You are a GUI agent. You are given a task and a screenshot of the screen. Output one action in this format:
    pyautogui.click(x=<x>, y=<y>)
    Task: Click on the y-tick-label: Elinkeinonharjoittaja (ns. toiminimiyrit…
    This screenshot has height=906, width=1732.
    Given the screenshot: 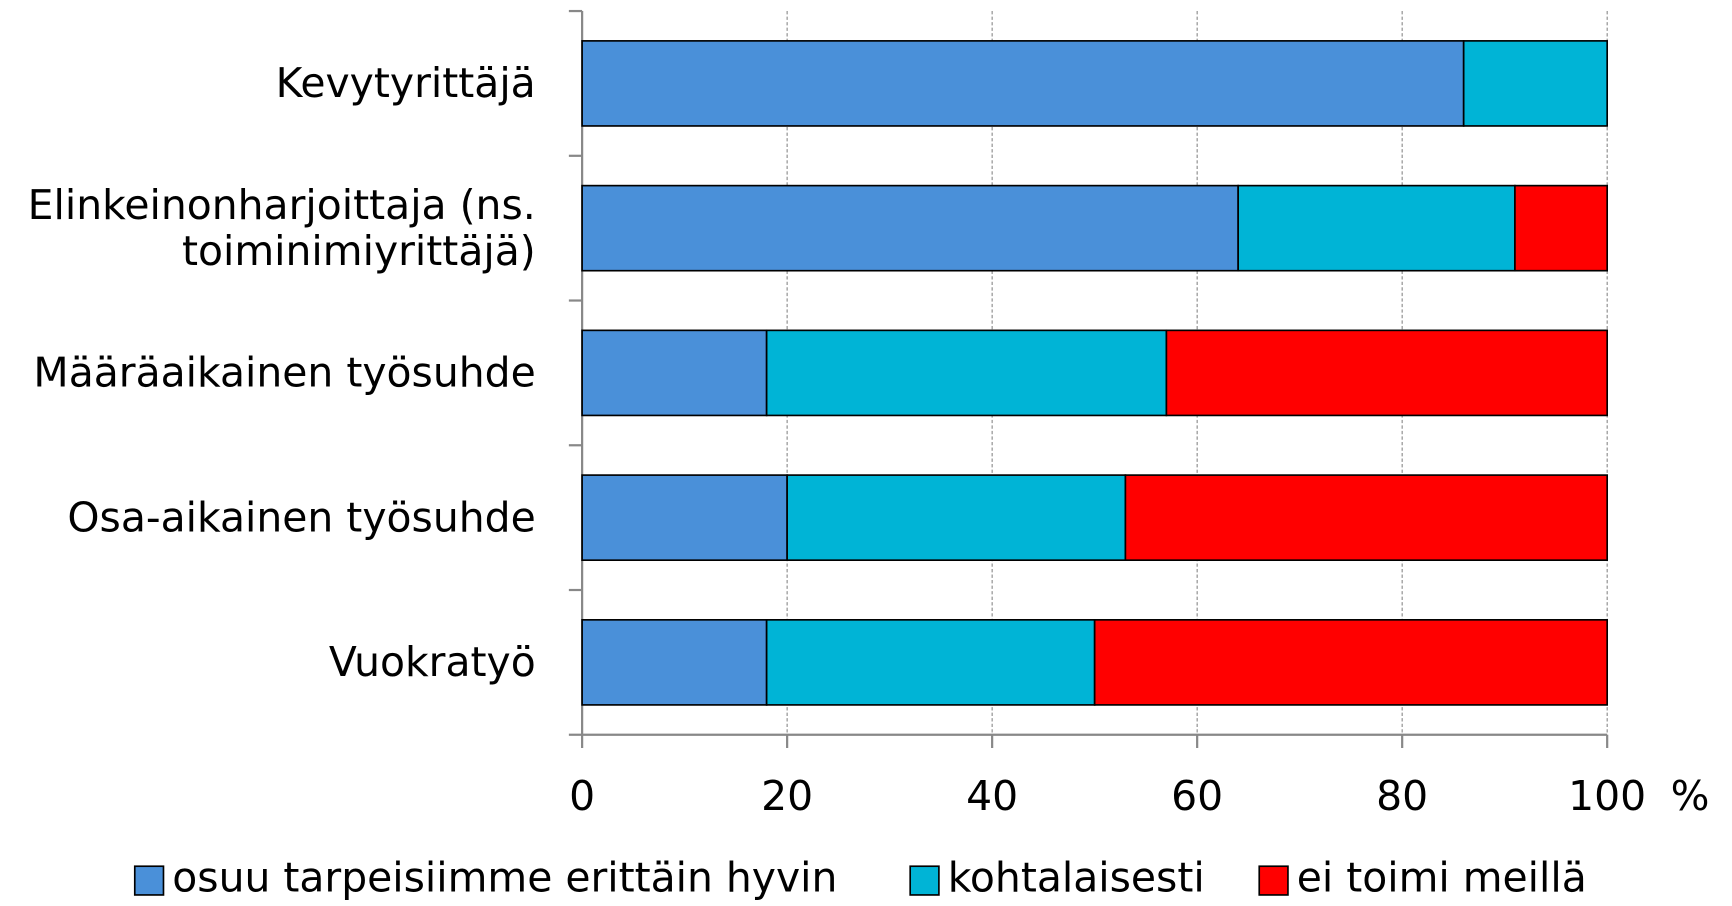 What is the action you would take?
    pyautogui.click(x=281, y=227)
    